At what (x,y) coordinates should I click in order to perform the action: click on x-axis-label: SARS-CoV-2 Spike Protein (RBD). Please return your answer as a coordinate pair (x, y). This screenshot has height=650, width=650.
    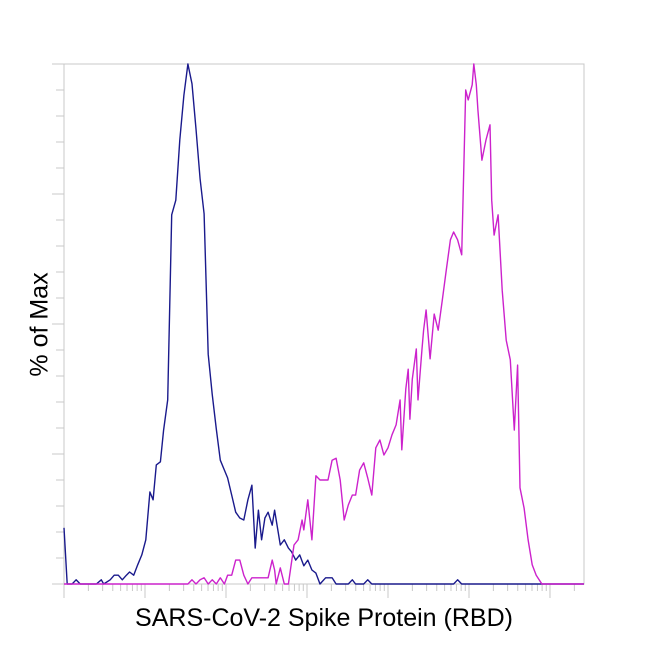
    Looking at the image, I should click on (324, 618).